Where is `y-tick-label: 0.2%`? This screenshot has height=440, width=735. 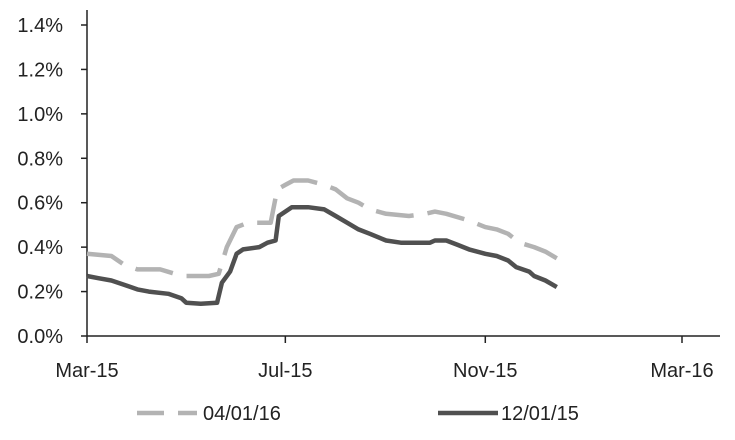
y-tick-label: 0.2% is located at coordinates (40, 293).